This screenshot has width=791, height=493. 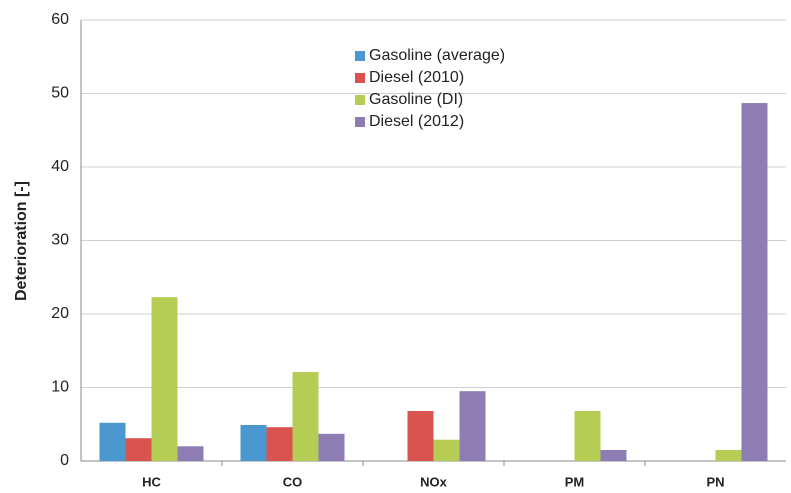 What do you see at coordinates (151, 481) in the screenshot?
I see `x-tick-label: HC` at bounding box center [151, 481].